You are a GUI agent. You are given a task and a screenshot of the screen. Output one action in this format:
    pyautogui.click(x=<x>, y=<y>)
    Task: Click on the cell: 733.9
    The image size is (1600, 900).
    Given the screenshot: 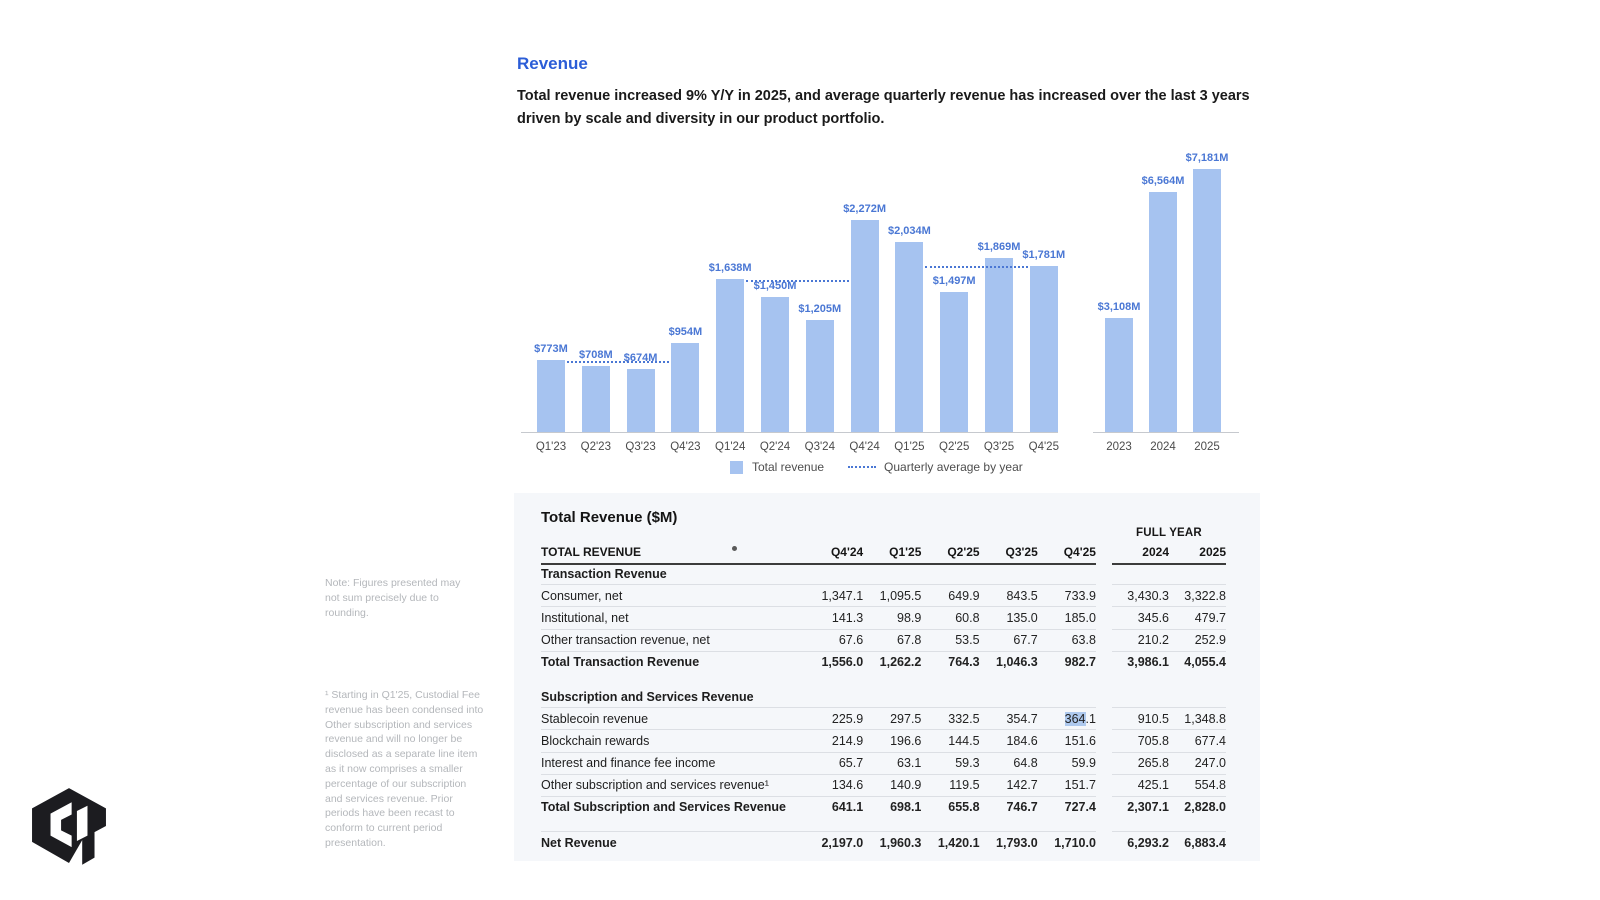 What is the action you would take?
    pyautogui.click(x=1080, y=595)
    